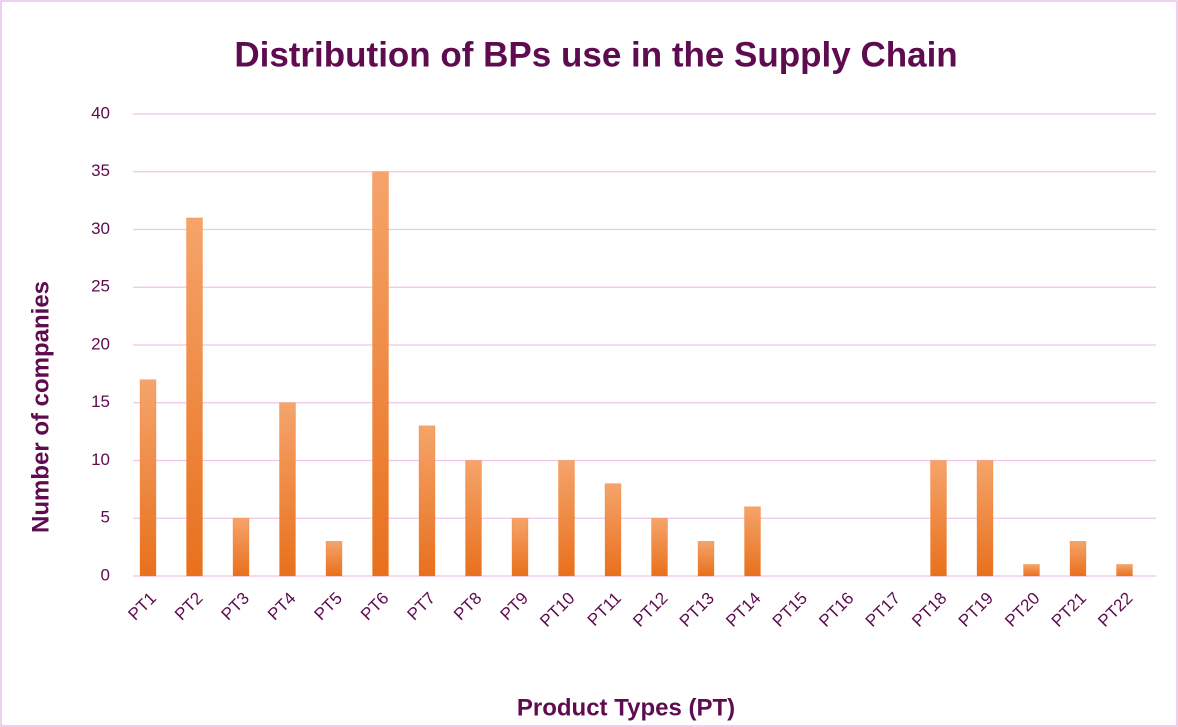 The width and height of the screenshot is (1178, 727). What do you see at coordinates (100, 112) in the screenshot?
I see `y-tick-label: 40` at bounding box center [100, 112].